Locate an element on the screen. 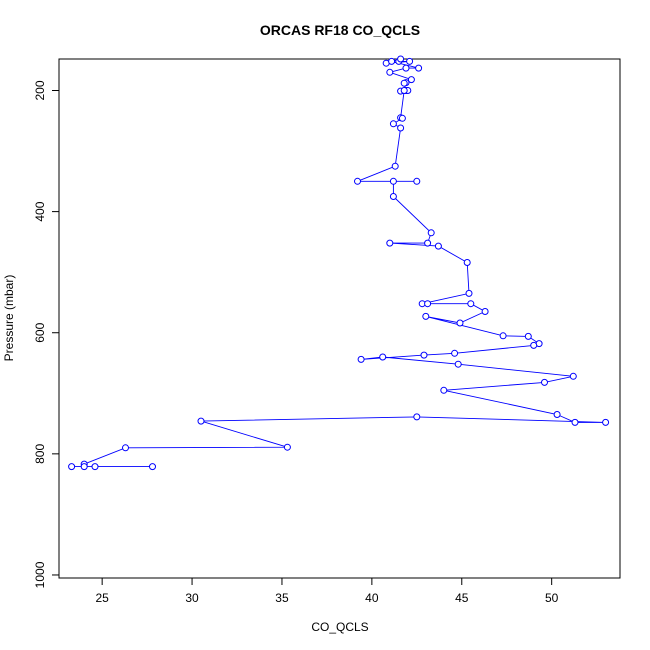 The image size is (650, 650). y-axis-label: Pressure (mbar) is located at coordinates (9, 318).